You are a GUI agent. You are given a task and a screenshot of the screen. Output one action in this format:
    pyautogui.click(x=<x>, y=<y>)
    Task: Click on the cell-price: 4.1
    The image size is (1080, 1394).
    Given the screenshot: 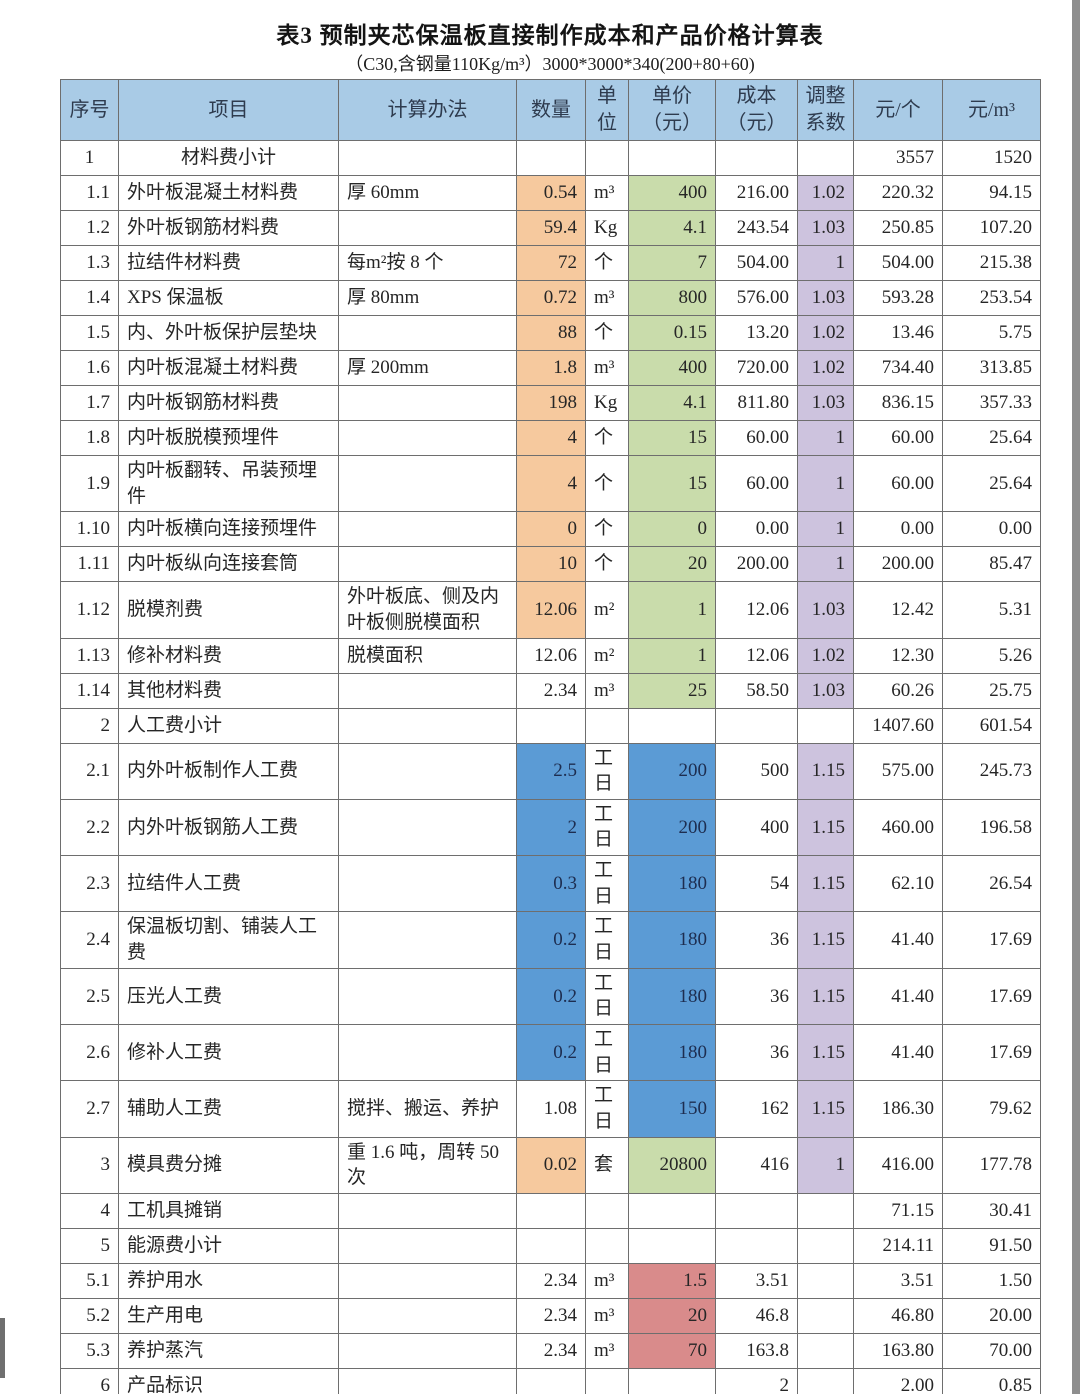 What is the action you would take?
    pyautogui.click(x=672, y=228)
    